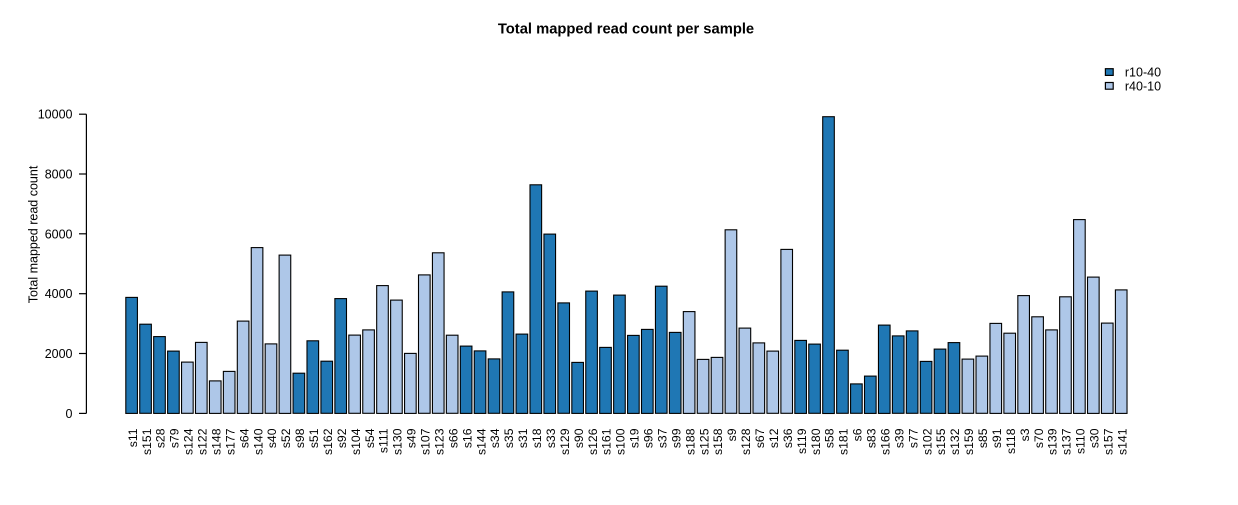  I want to click on svg-text: s77, so click(913, 438).